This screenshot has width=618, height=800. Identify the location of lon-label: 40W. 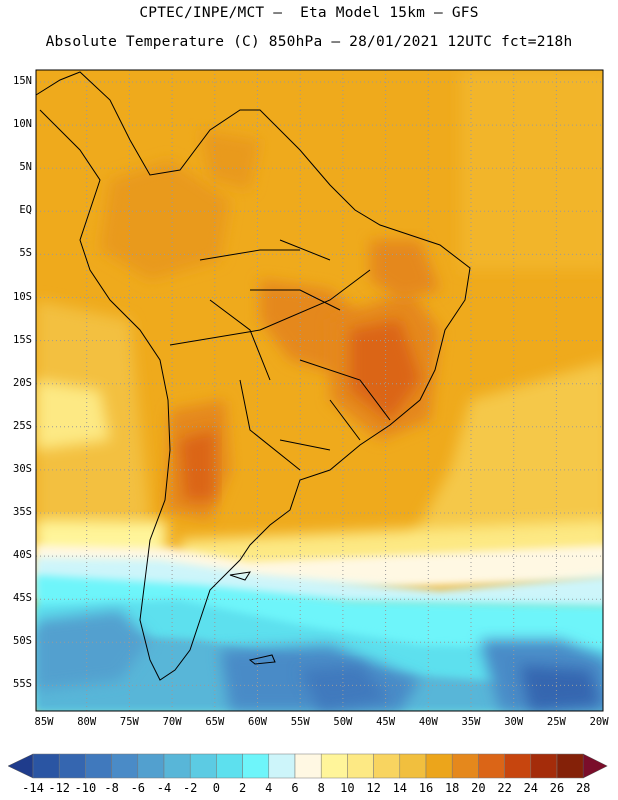
(428, 722).